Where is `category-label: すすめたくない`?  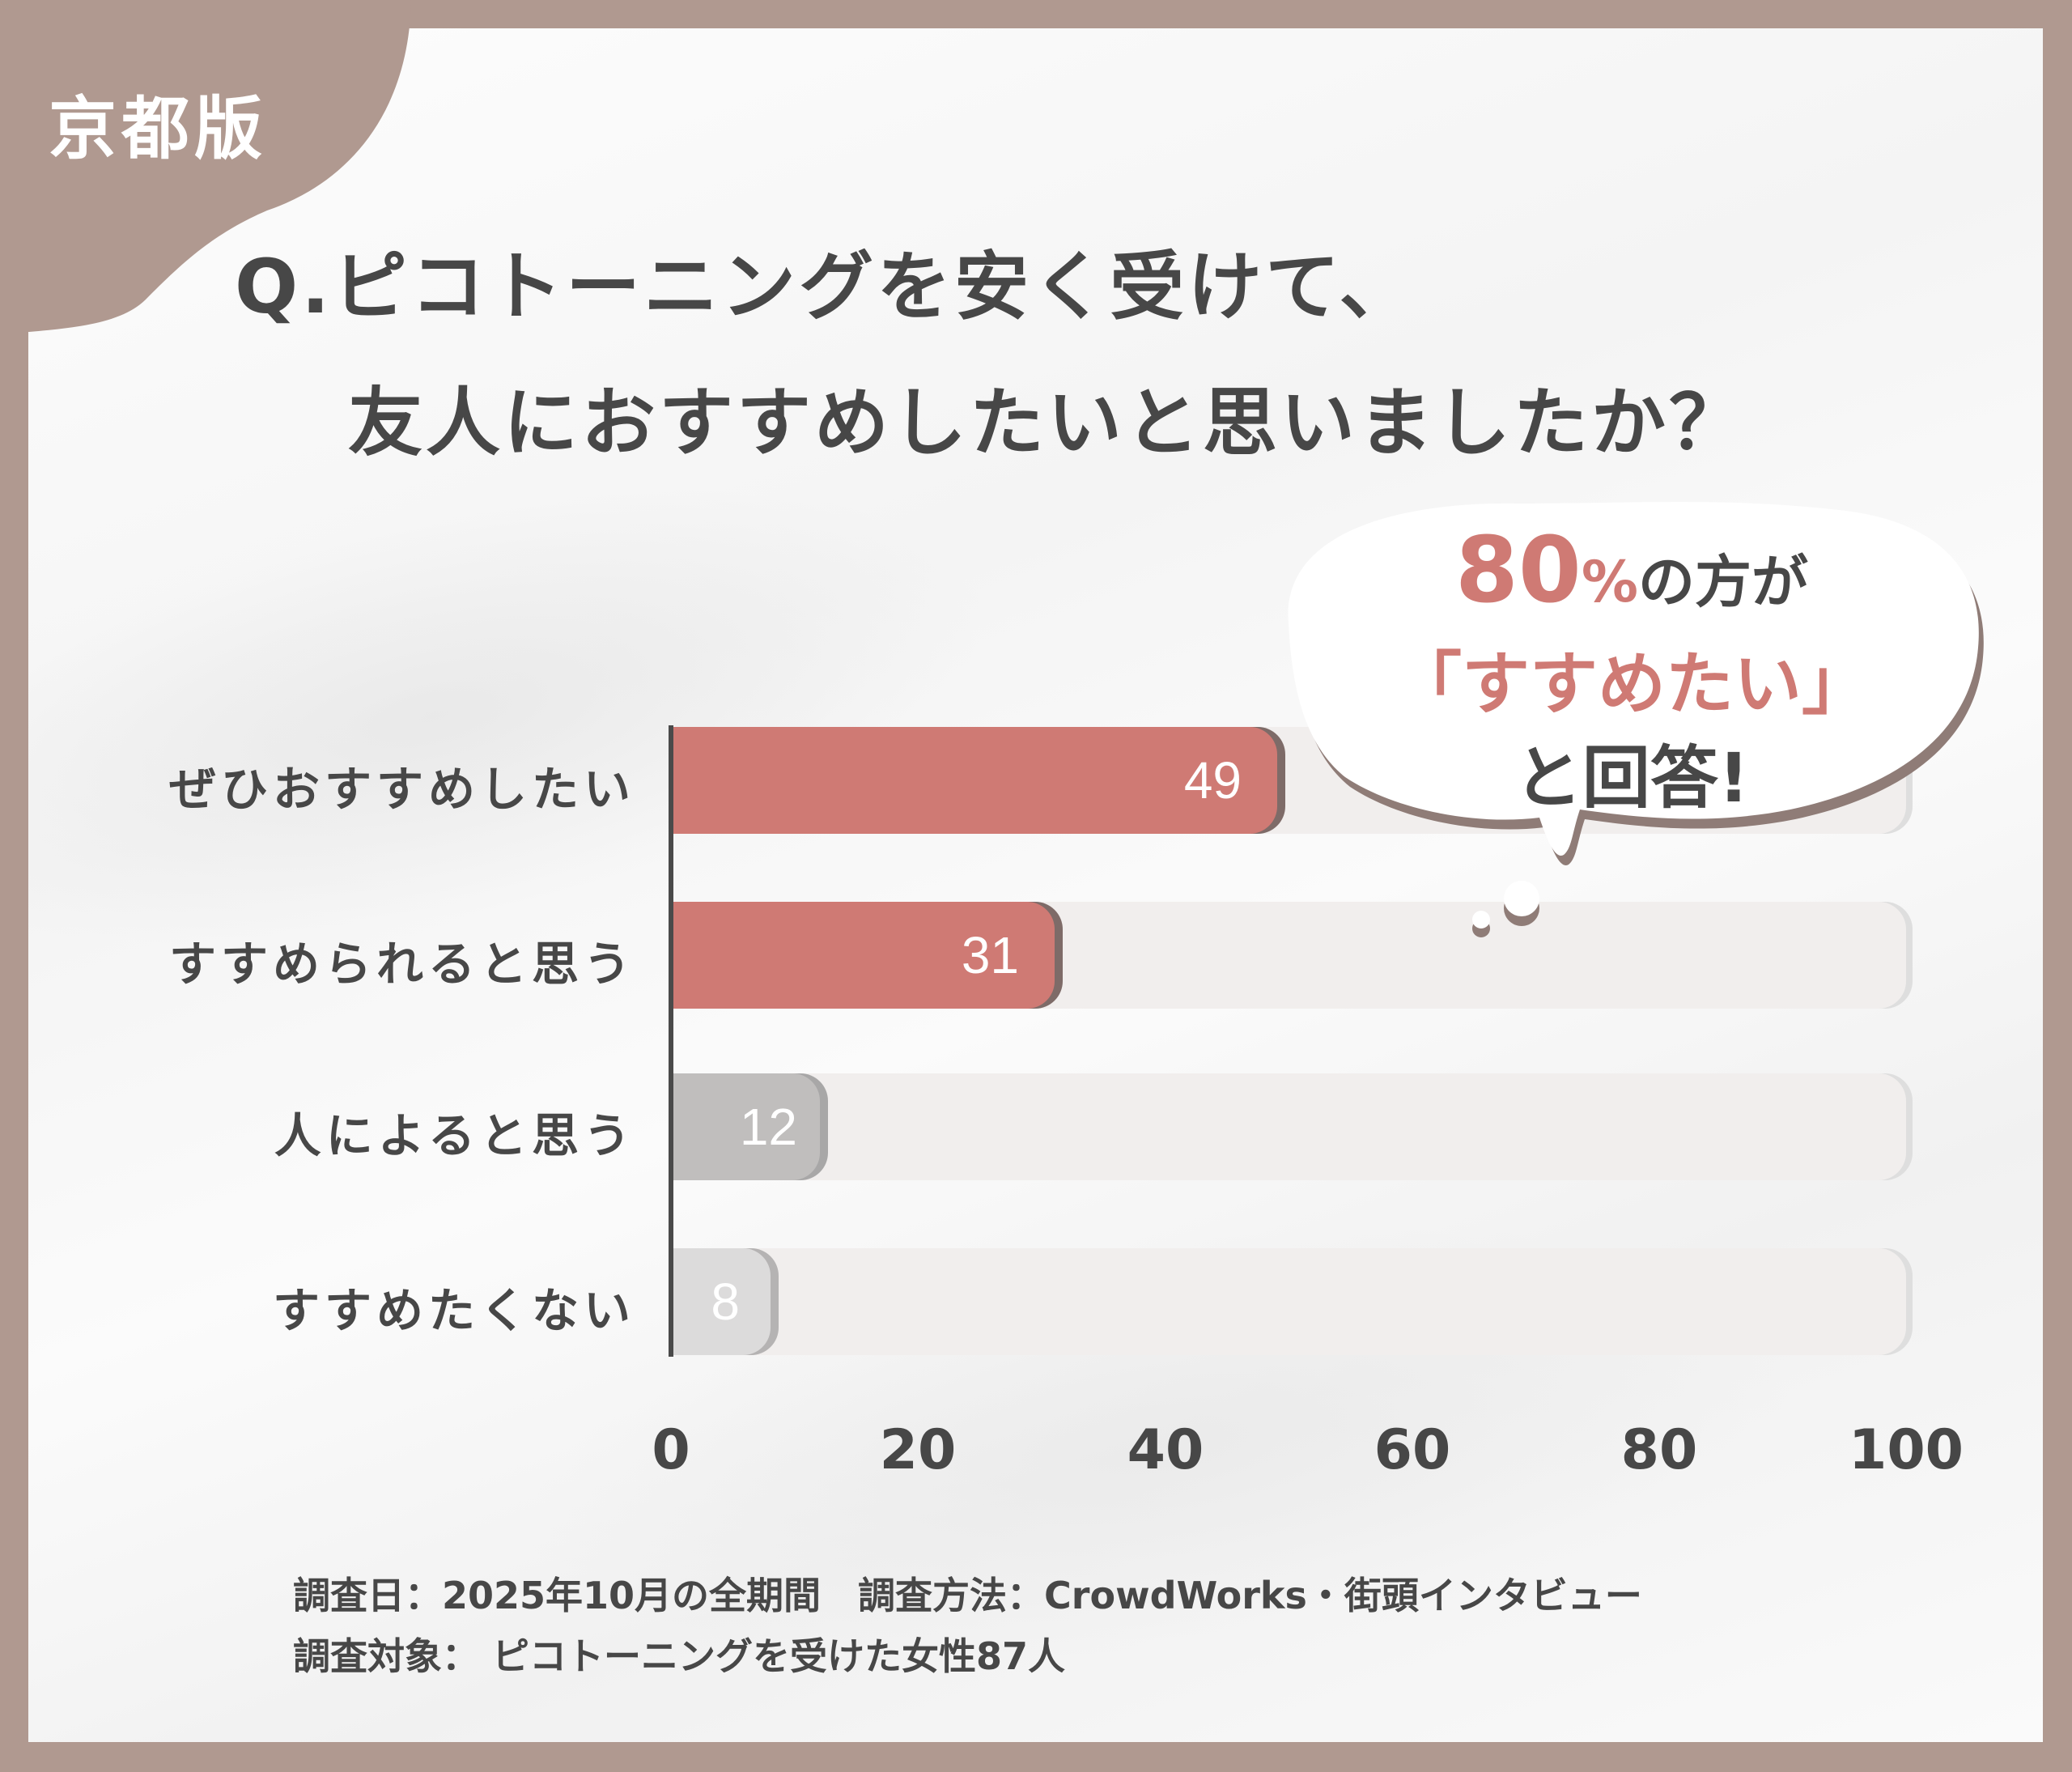
category-label: すすめたくない is located at coordinates (453, 1311).